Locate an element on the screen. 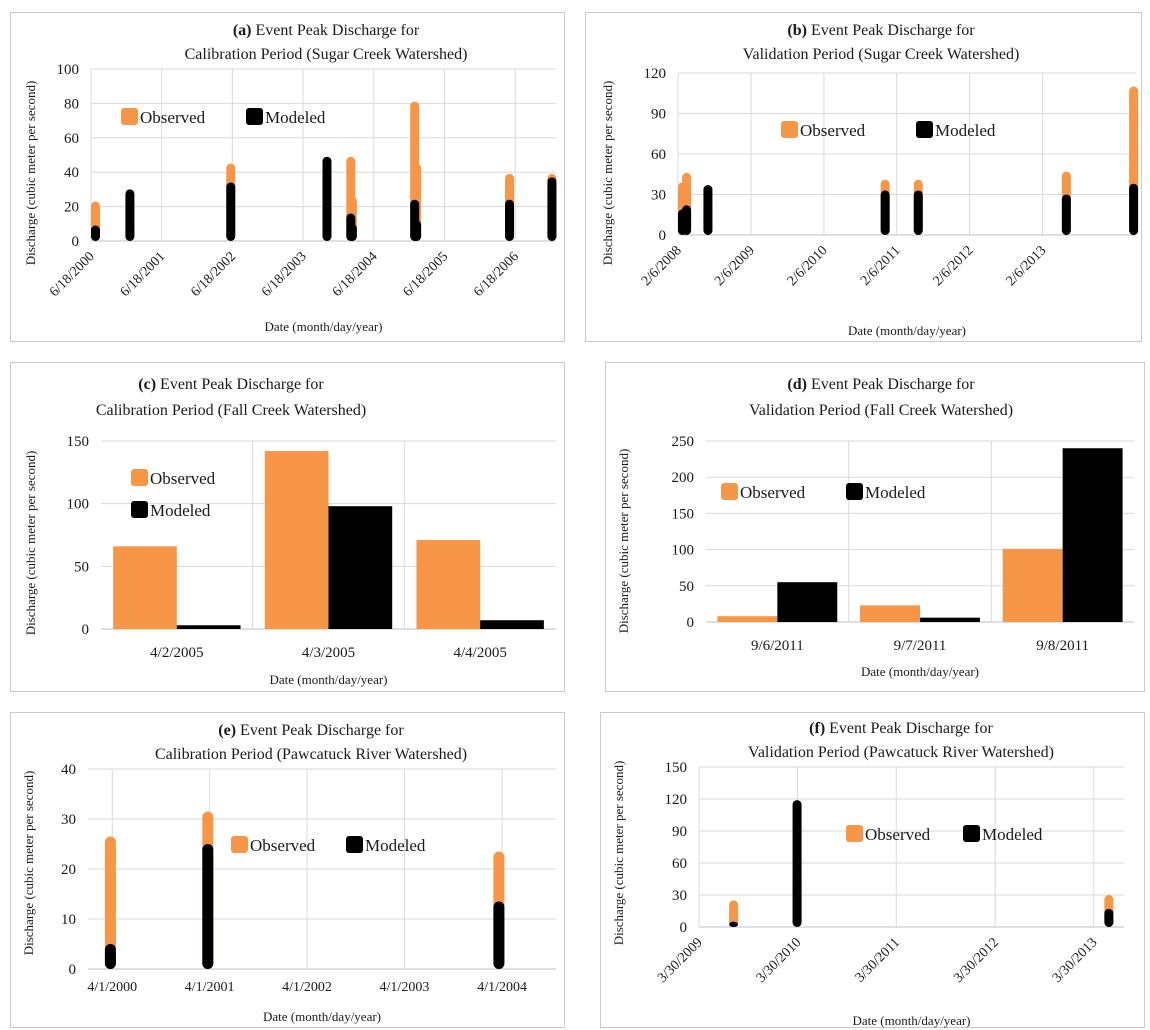 Image resolution: width=1150 pixels, height=1030 pixels. chart-title-line1: (b) Event Peak Discharge for is located at coordinates (881, 30).